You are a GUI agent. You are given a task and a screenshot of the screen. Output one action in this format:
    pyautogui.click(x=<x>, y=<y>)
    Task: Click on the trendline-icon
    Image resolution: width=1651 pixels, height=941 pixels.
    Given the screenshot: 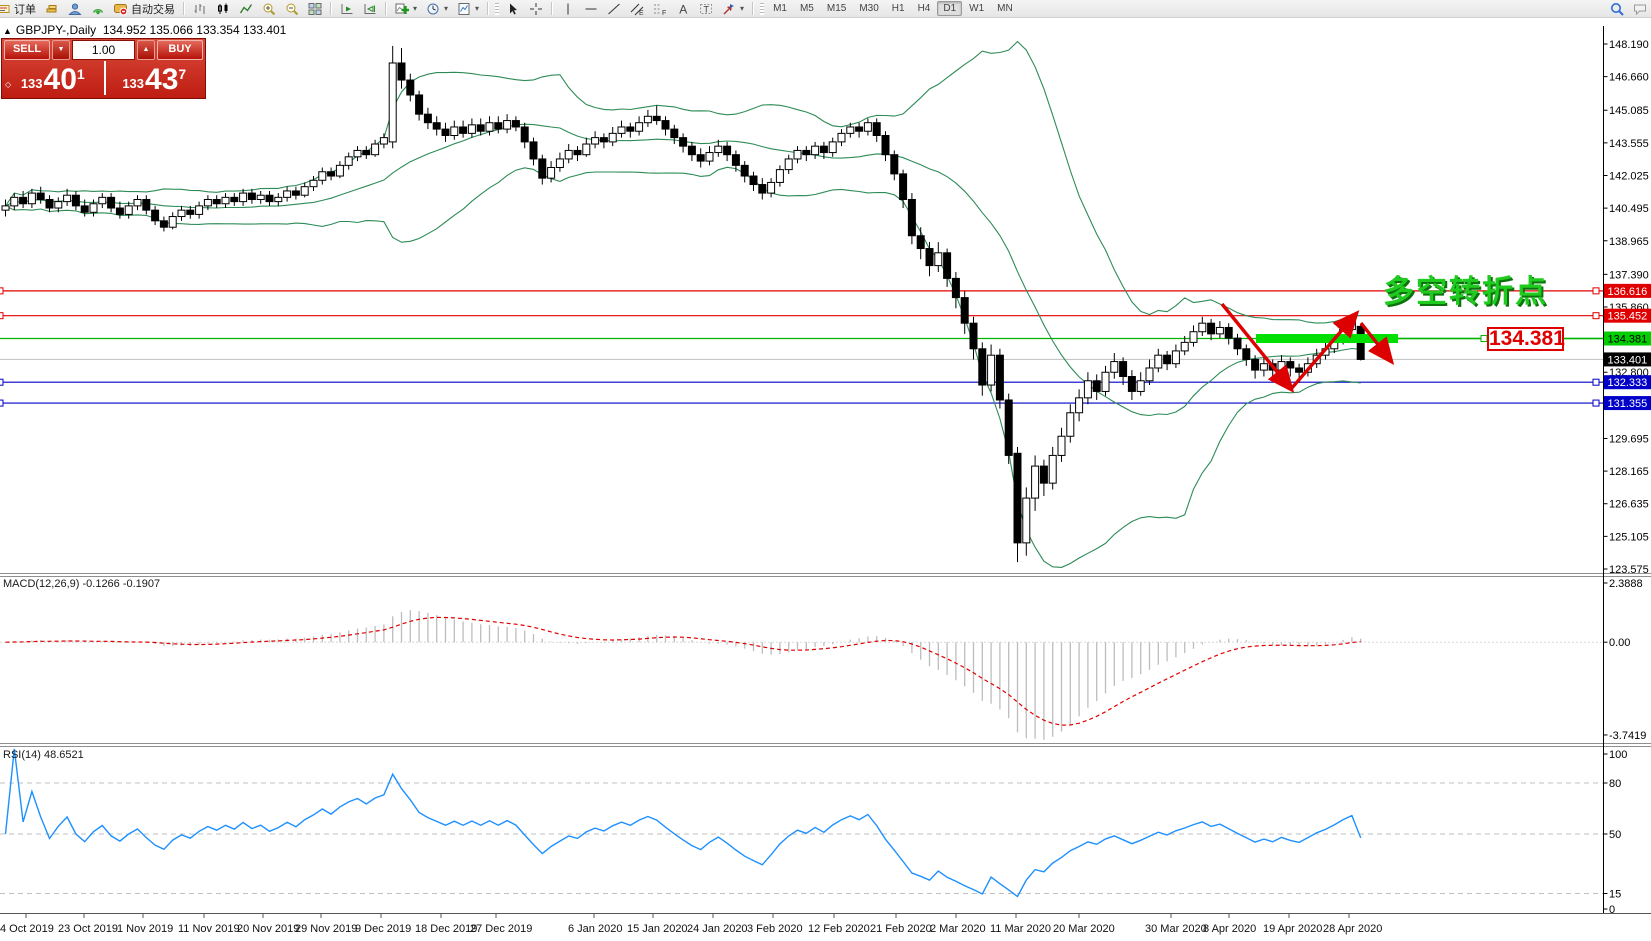 What is the action you would take?
    pyautogui.click(x=614, y=8)
    